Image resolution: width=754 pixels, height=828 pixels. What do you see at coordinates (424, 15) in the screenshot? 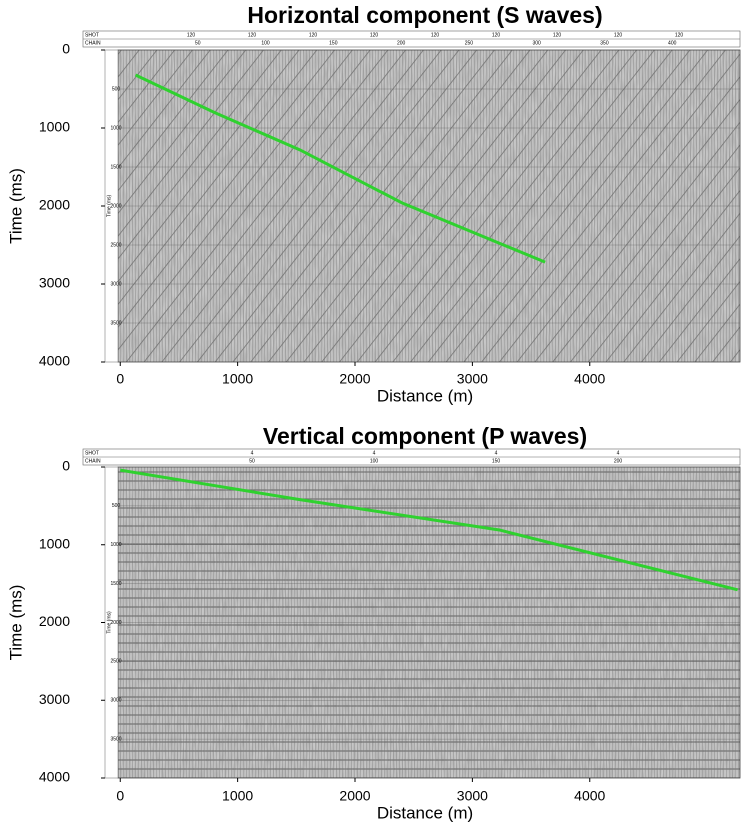
I see `panel-title: Horizontal component (S waves)` at bounding box center [424, 15].